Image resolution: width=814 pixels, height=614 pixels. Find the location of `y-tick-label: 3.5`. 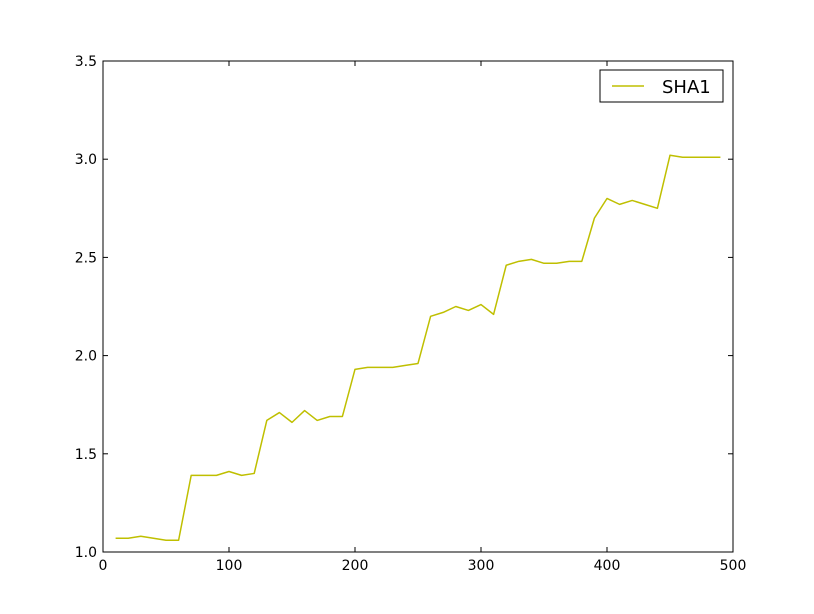

y-tick-label: 3.5 is located at coordinates (86, 62).